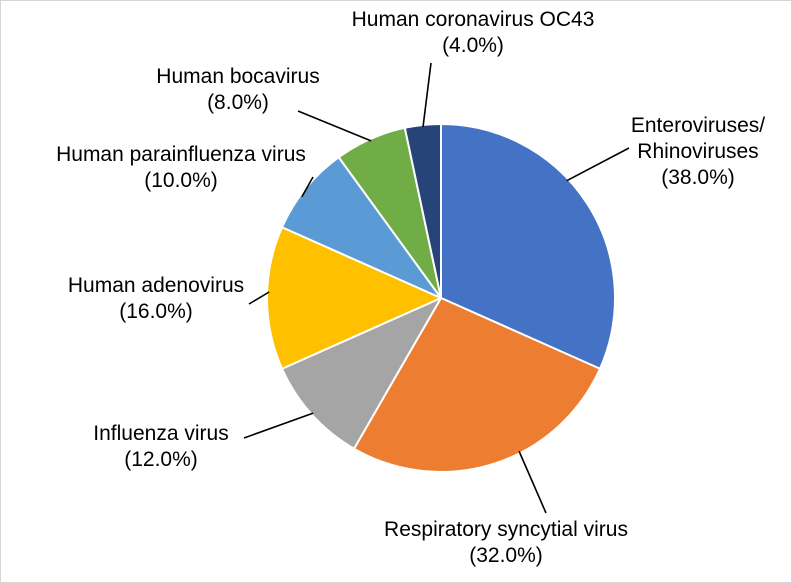 Image resolution: width=792 pixels, height=583 pixels. Describe the element at coordinates (353, 298) in the screenshot. I see `pie-slice-human-adenovirus` at that location.